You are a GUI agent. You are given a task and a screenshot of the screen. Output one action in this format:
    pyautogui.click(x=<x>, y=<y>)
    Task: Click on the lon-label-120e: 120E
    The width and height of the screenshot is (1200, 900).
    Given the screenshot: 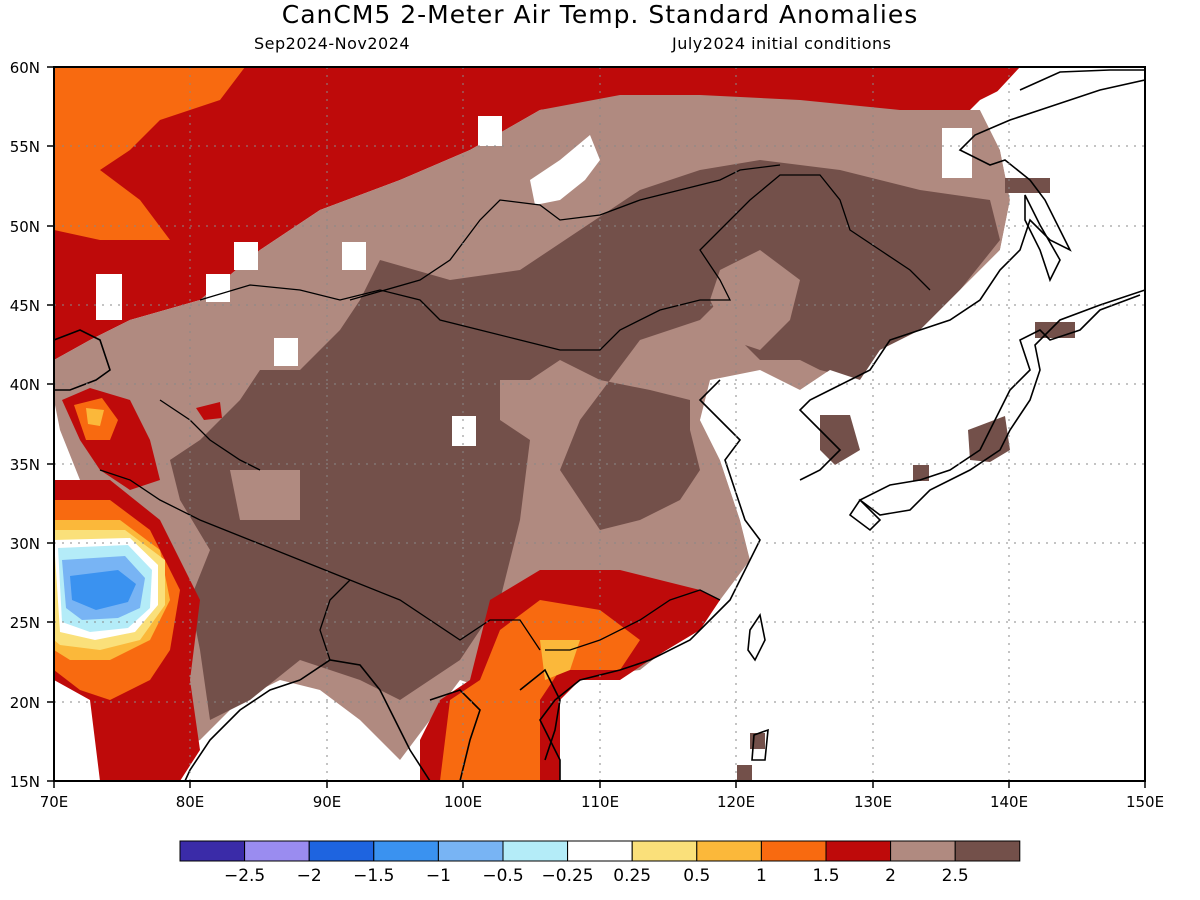 What is the action you would take?
    pyautogui.click(x=736, y=802)
    